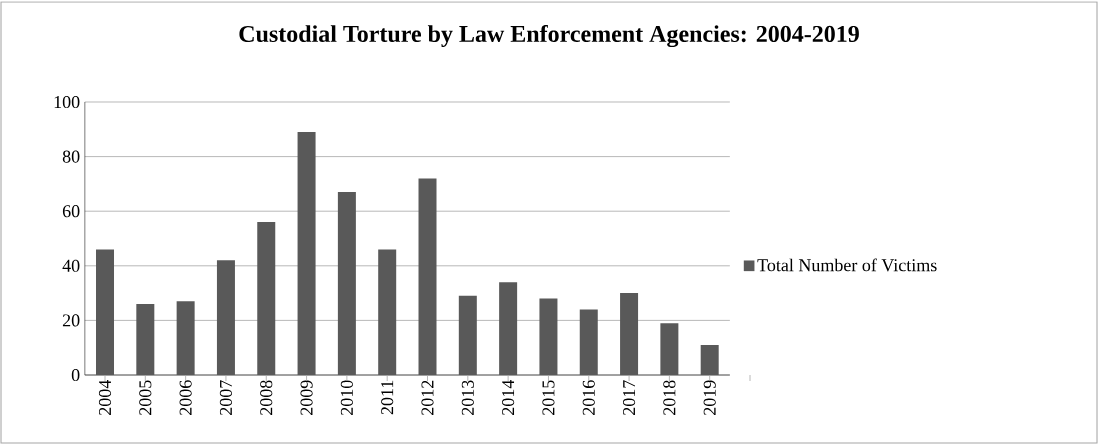  Describe the element at coordinates (75, 375) in the screenshot. I see `y-tick-label: 0` at that location.